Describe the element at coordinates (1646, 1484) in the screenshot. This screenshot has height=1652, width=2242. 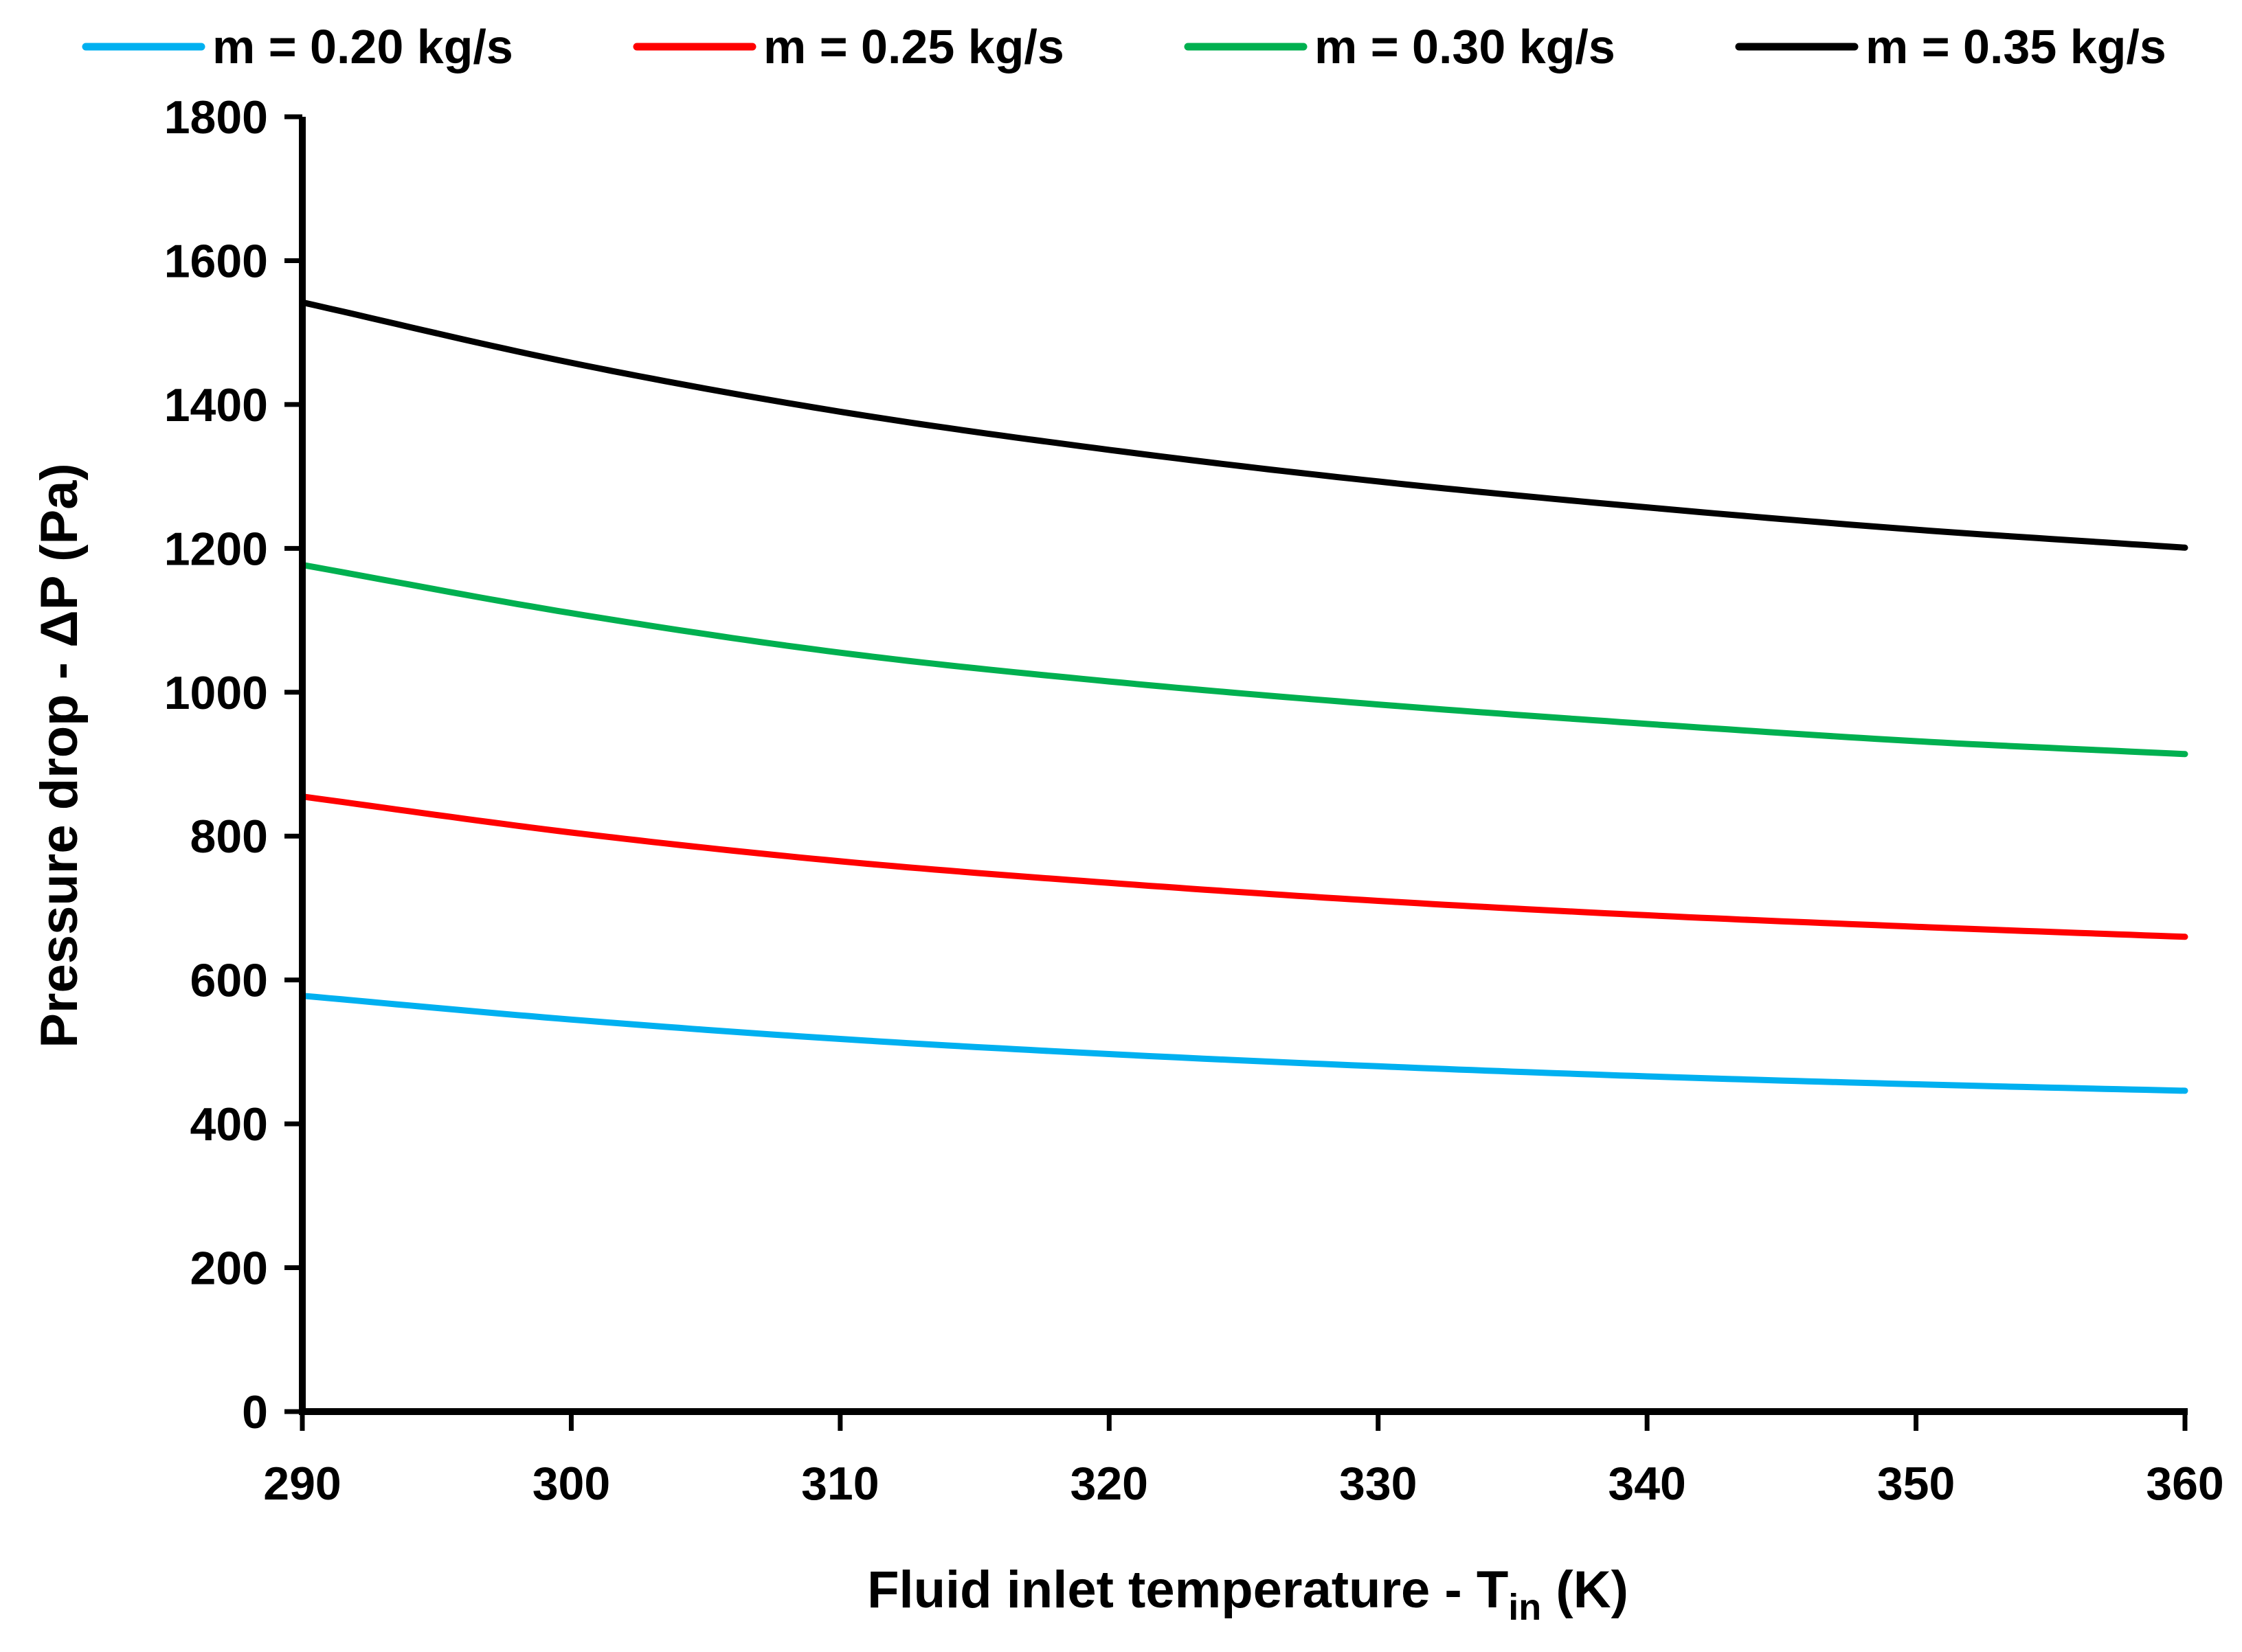
I see `x-tick-label: 340` at that location.